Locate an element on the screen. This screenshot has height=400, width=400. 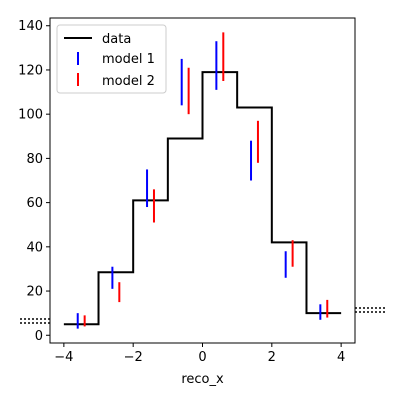
y-tick-label: 120 is located at coordinates (30, 70).